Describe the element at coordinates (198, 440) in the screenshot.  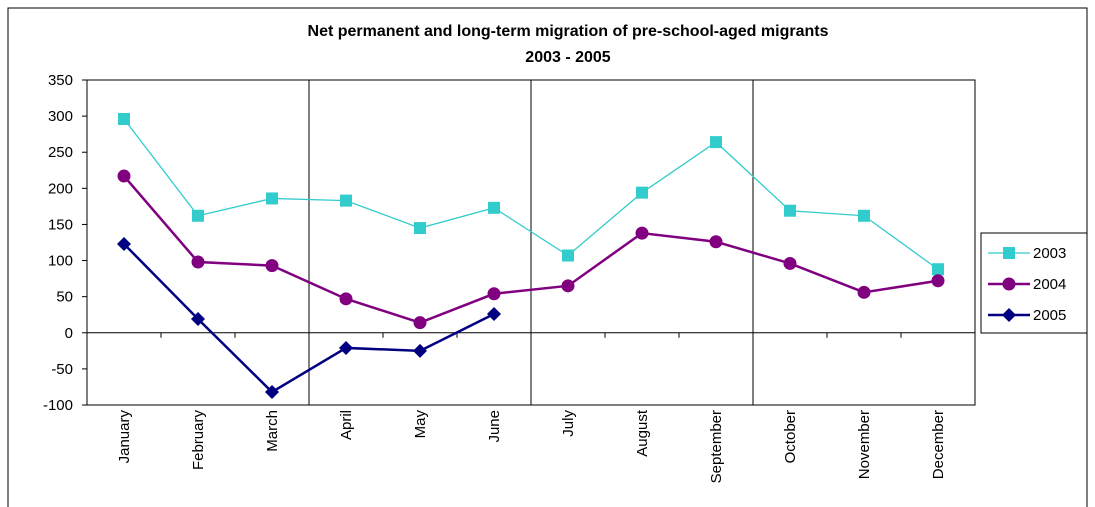
I see `x-tick-label: February` at that location.